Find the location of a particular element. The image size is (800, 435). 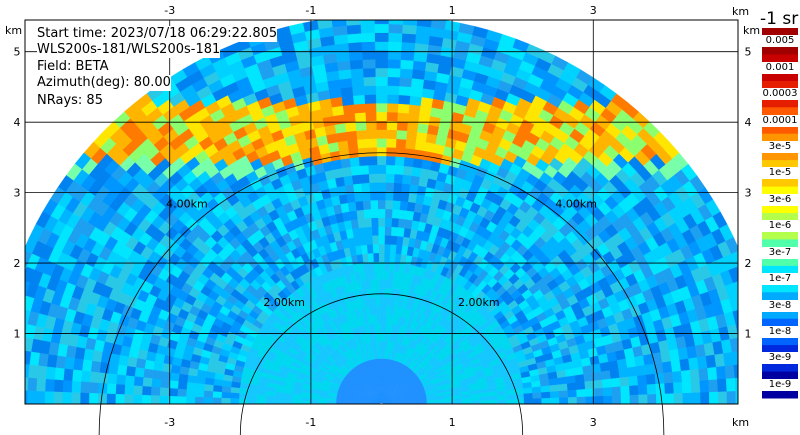

y-axis-unit-right: km is located at coordinates (752, 30).